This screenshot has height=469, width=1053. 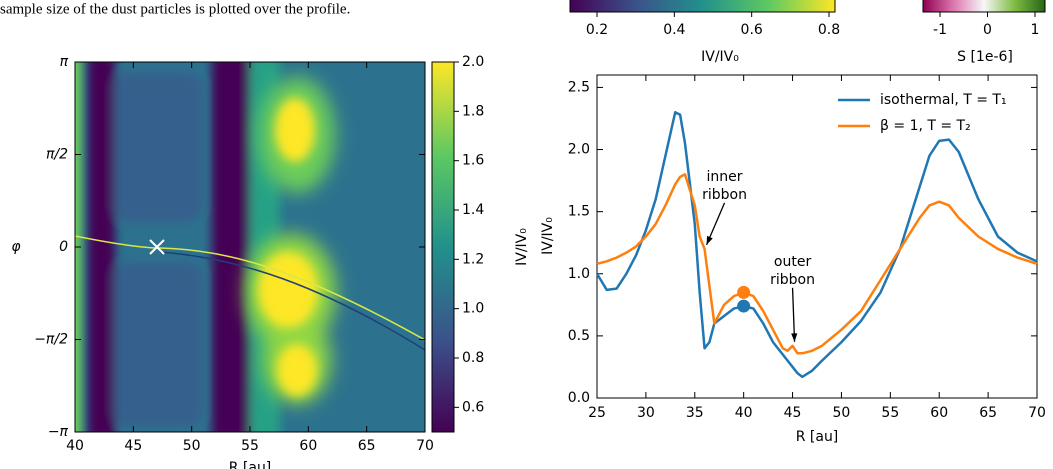 What do you see at coordinates (987, 30) in the screenshot?
I see `colorbar-tick-label: 0` at bounding box center [987, 30].